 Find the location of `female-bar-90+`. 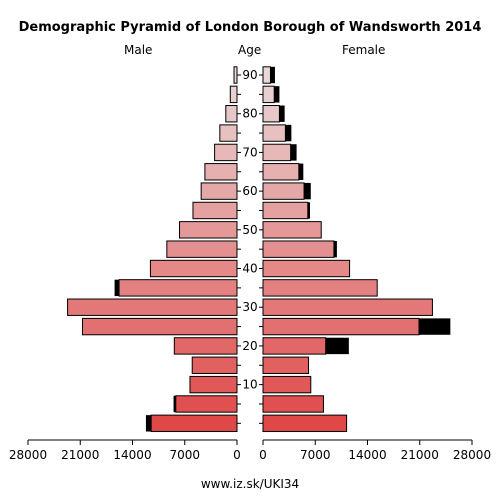

female-bar-90+ is located at coordinates (266, 75).